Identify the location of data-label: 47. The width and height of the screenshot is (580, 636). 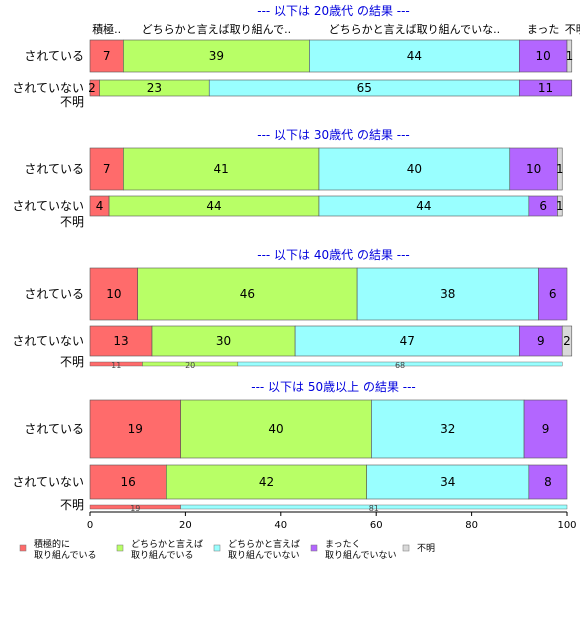
(407, 341).